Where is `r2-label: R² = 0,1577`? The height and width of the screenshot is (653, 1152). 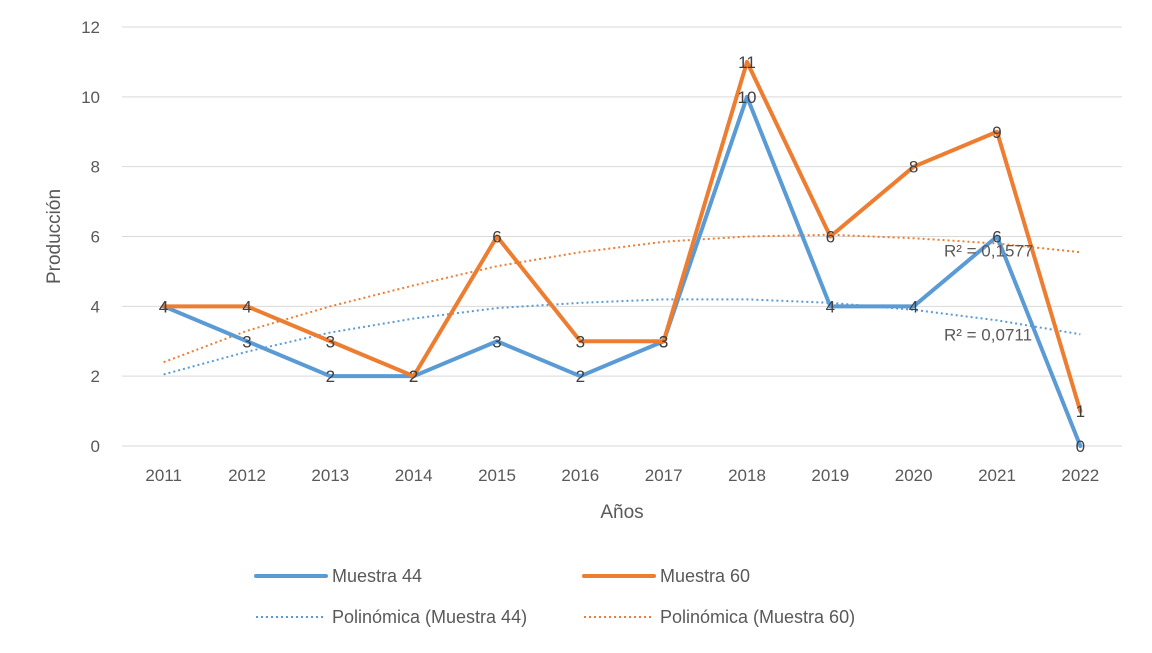
r2-label: R² = 0,1577 is located at coordinates (988, 250).